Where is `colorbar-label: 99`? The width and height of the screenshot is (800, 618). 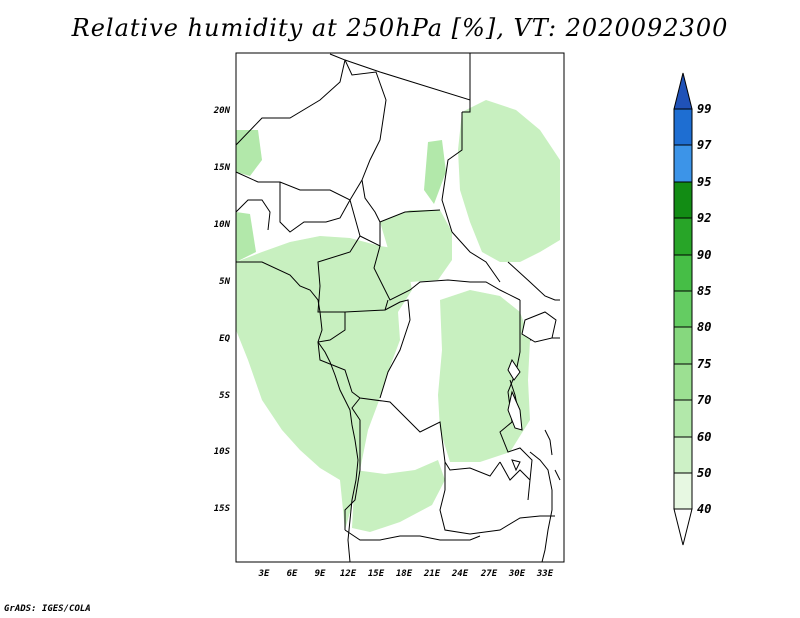 colorbar-label: 99 is located at coordinates (704, 109).